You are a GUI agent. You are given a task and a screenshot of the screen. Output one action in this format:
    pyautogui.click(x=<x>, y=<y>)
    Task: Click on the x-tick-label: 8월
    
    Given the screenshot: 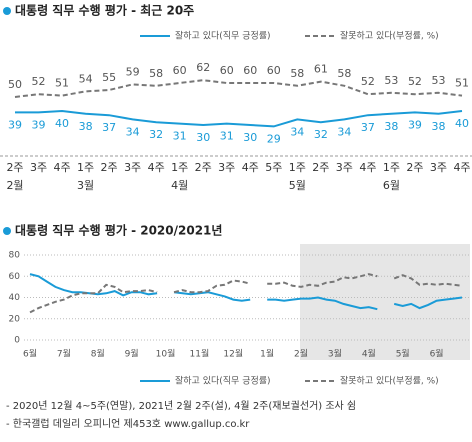 What is the action you would take?
    pyautogui.click(x=98, y=354)
    